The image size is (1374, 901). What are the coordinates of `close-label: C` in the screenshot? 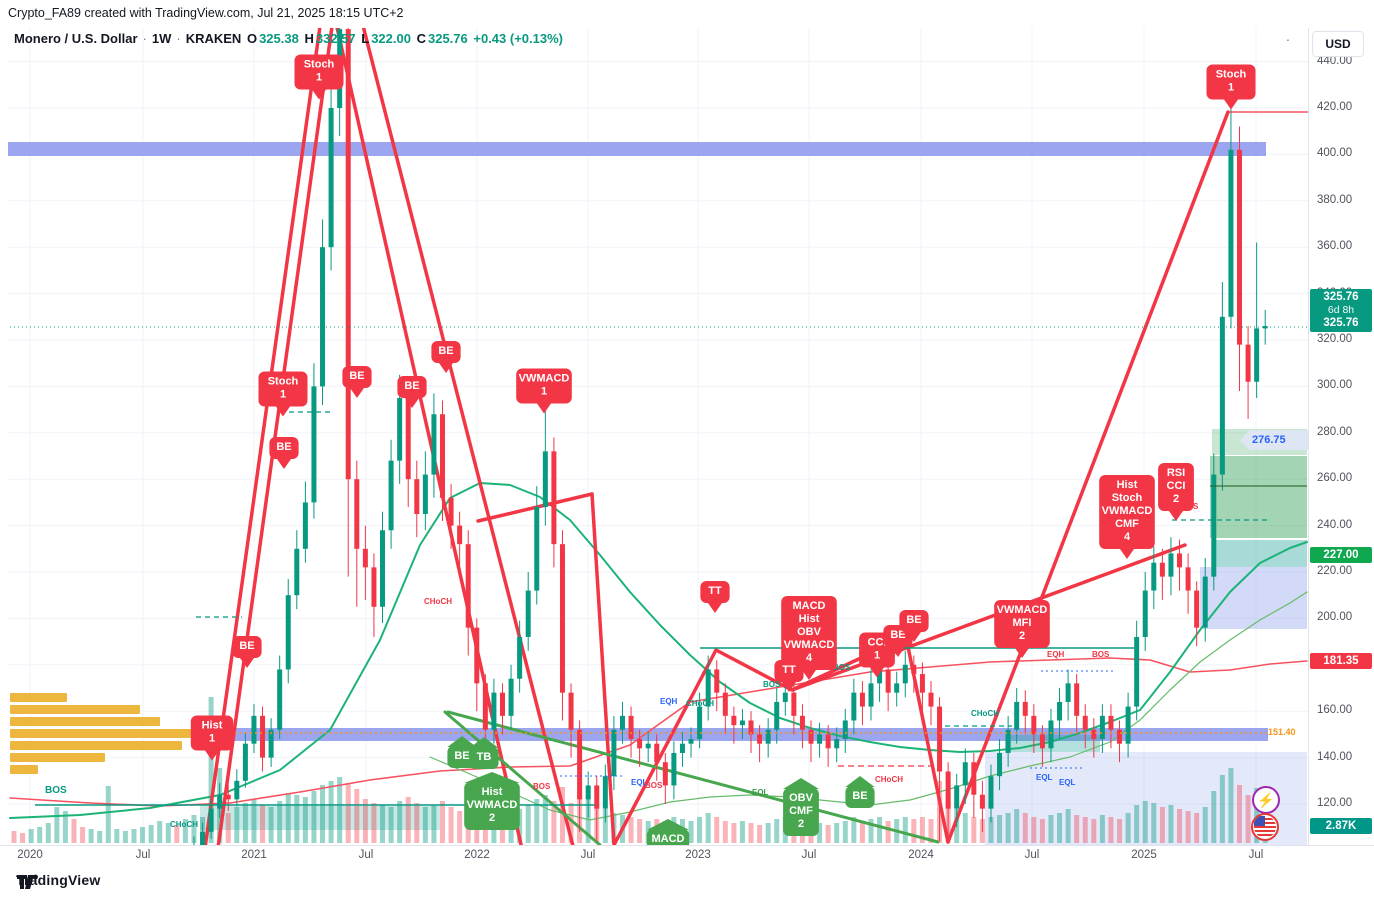 It's located at (421, 38).